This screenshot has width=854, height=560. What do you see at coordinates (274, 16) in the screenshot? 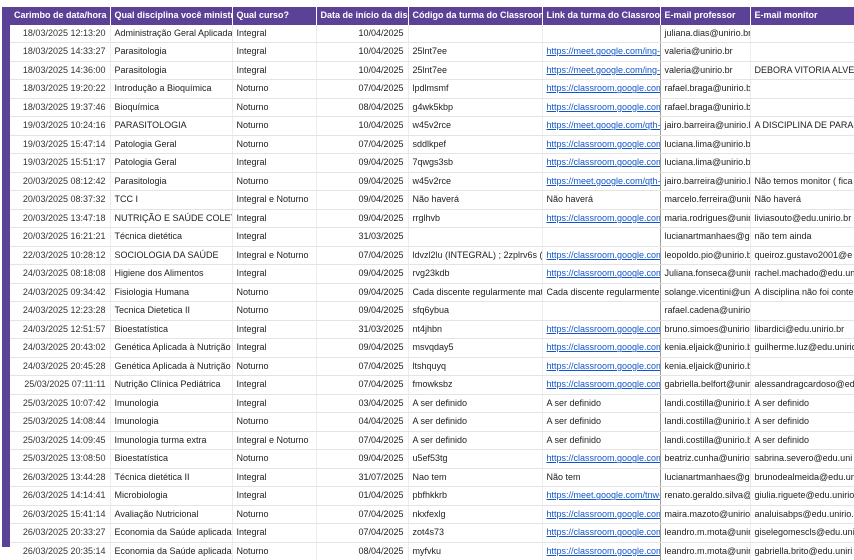
I see `column-header-course: Qual curso?` at bounding box center [274, 16].